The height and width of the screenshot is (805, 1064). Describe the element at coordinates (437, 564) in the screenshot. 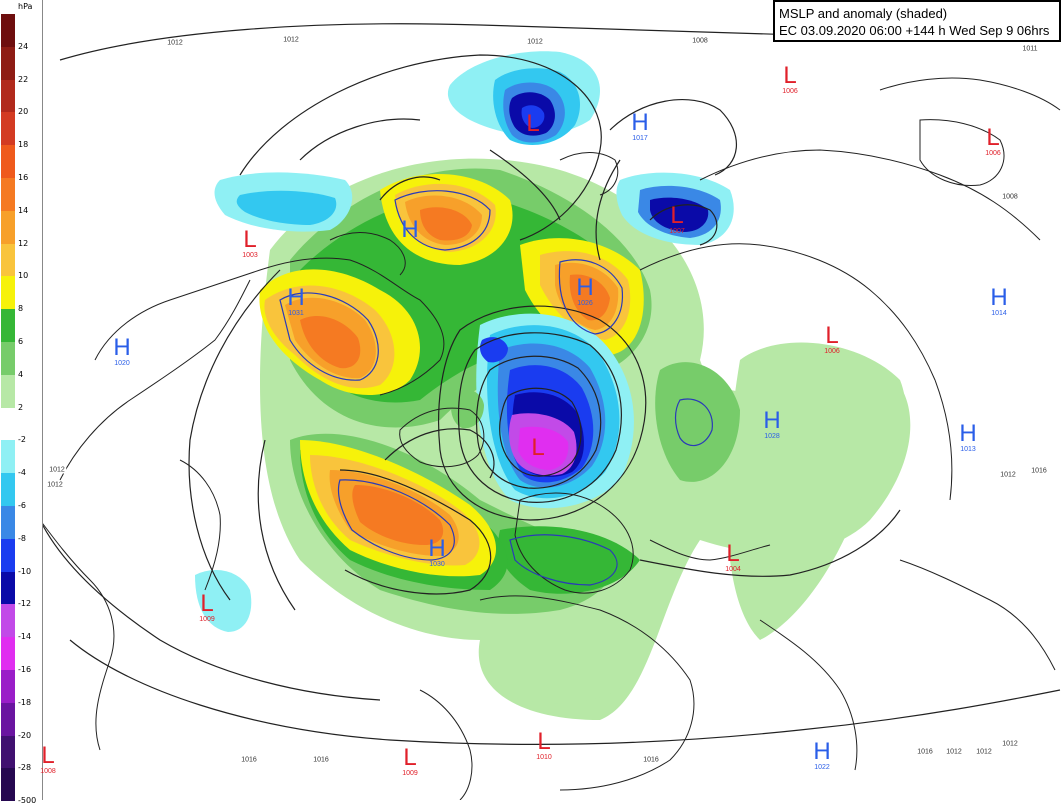

I see `pressure-system-value: 1030` at that location.